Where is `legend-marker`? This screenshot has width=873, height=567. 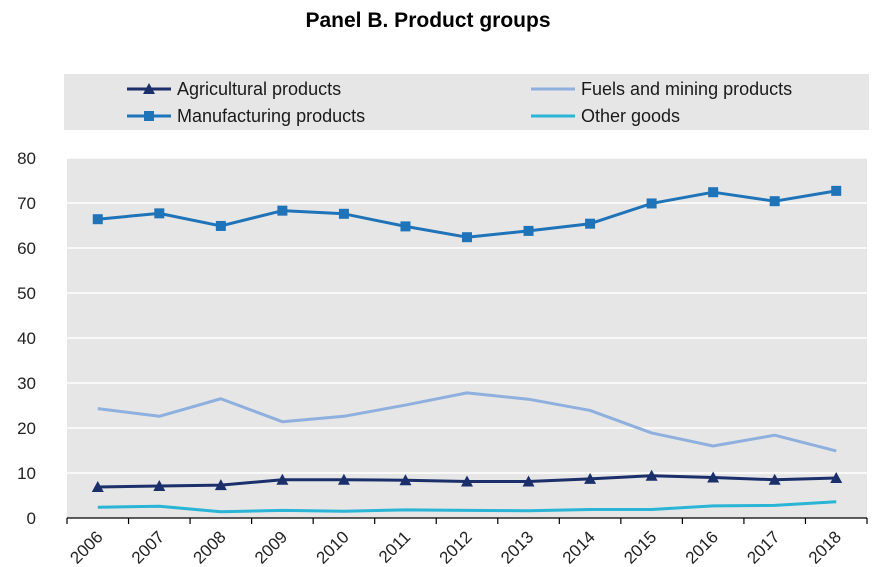
legend-marker is located at coordinates (149, 116).